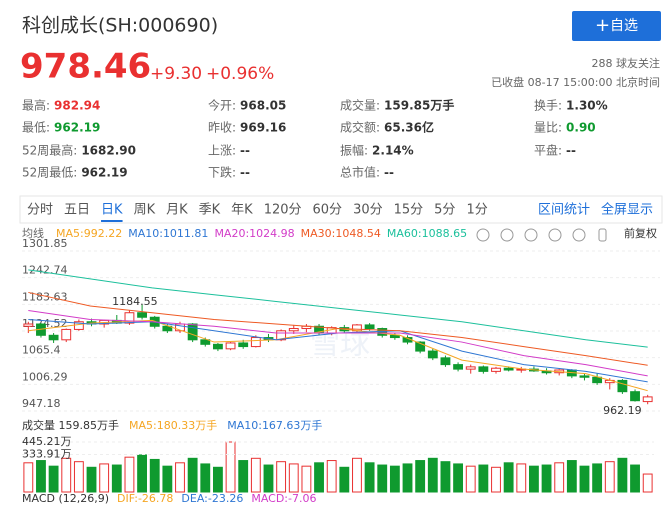 This screenshot has width=667, height=510. What do you see at coordinates (36, 105) in the screenshot?
I see `stat-label: 最高:` at bounding box center [36, 105].